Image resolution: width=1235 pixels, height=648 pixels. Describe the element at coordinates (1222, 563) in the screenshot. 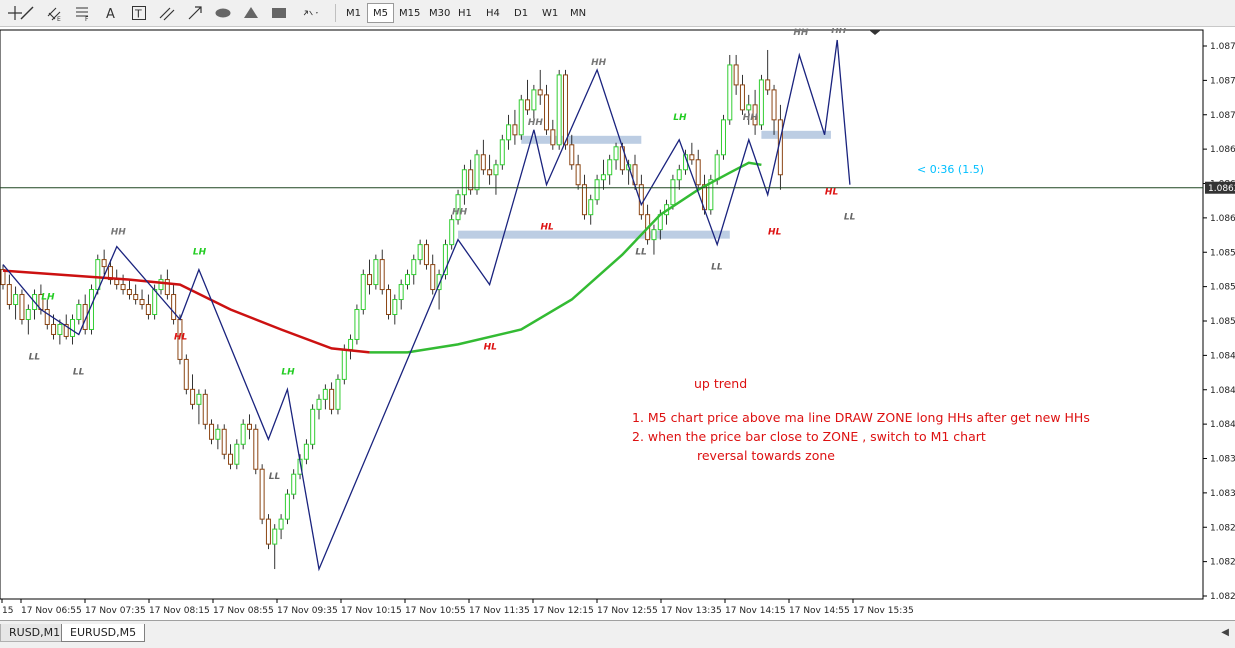

I see `y-tick-label: 1.08260` at that location.